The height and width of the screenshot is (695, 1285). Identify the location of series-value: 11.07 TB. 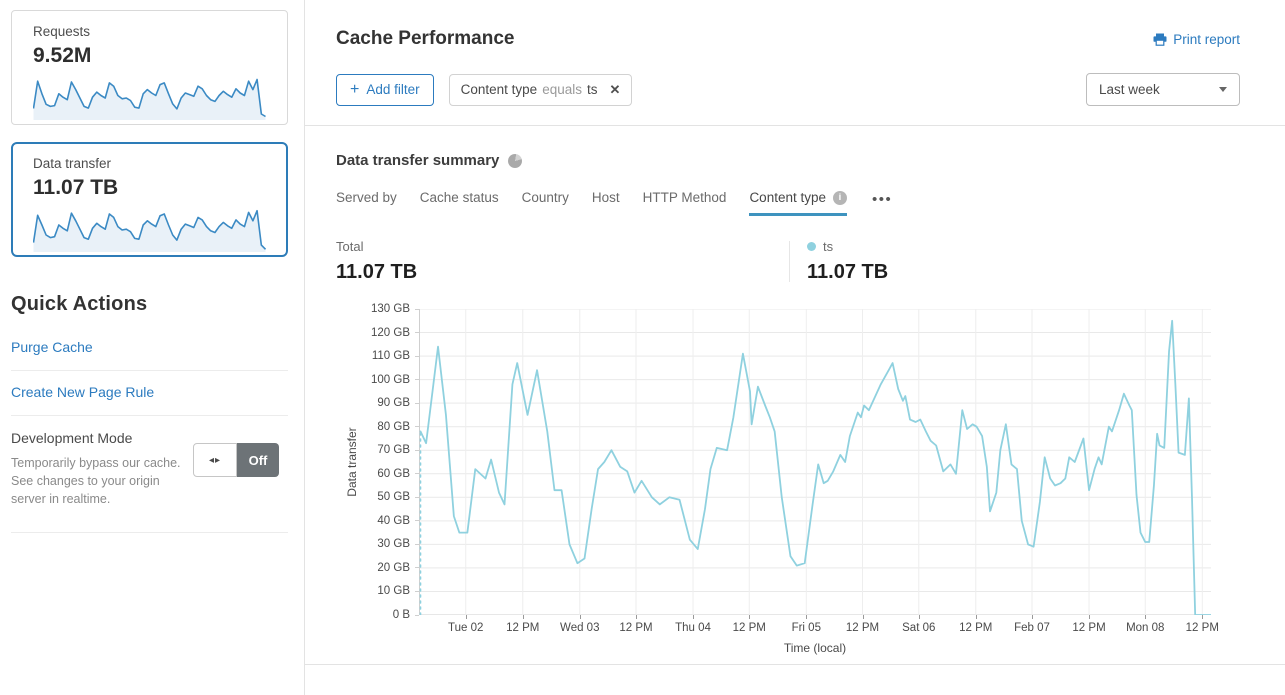
(848, 272).